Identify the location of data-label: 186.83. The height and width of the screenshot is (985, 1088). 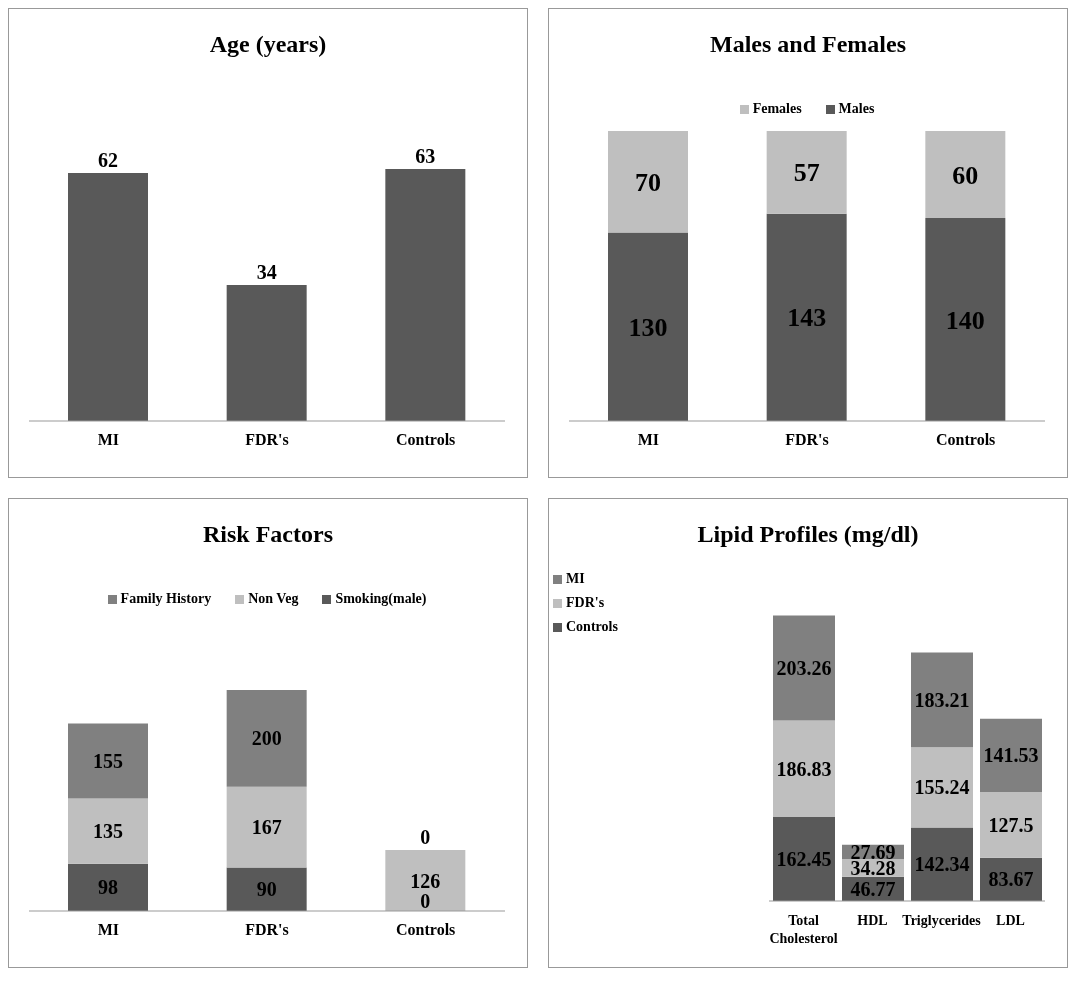
(804, 768).